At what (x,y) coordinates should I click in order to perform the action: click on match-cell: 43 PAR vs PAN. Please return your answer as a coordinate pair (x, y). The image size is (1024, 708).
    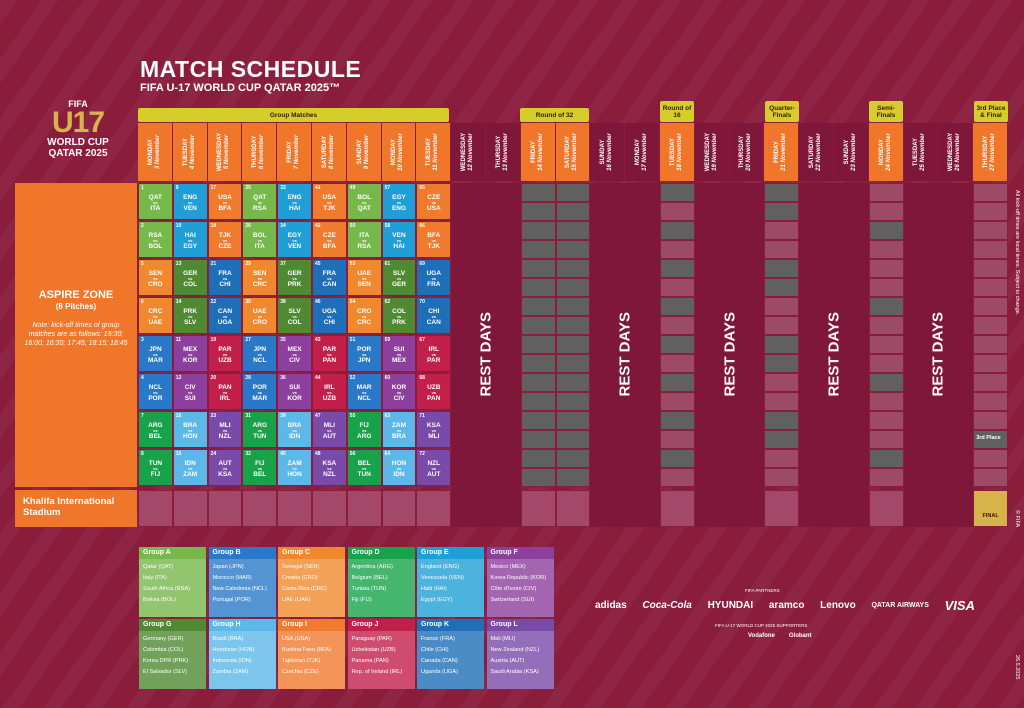
    Looking at the image, I should click on (329, 353).